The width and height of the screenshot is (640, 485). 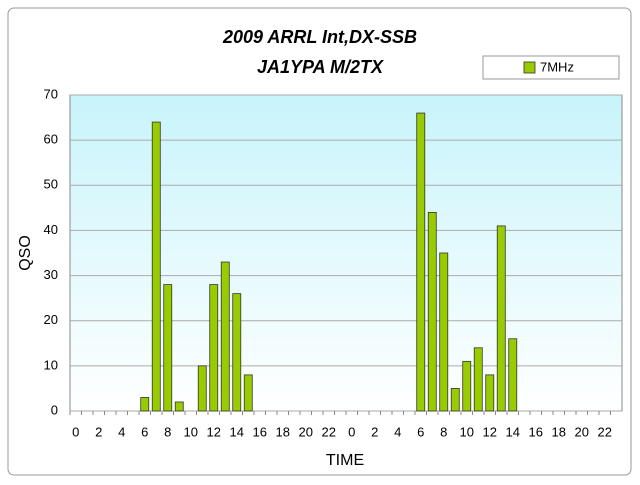 What do you see at coordinates (51, 184) in the screenshot?
I see `y-tick-label: 50` at bounding box center [51, 184].